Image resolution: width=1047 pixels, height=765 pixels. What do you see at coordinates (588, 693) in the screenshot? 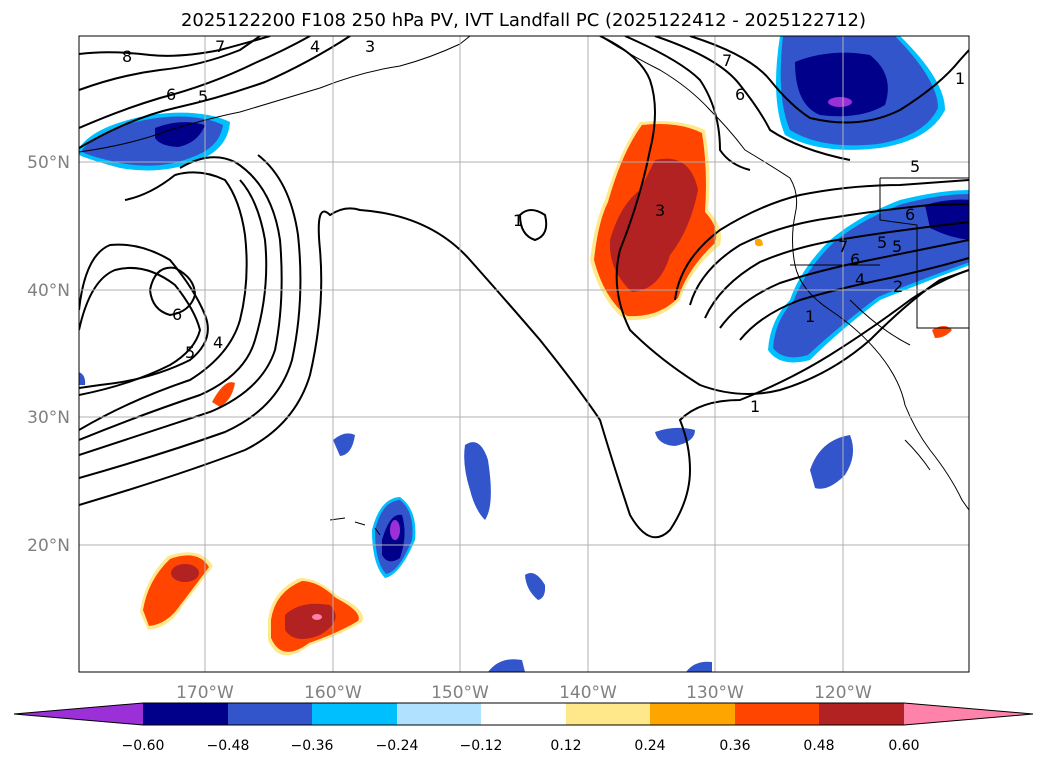
I see `lon-label: 140°W` at bounding box center [588, 693].